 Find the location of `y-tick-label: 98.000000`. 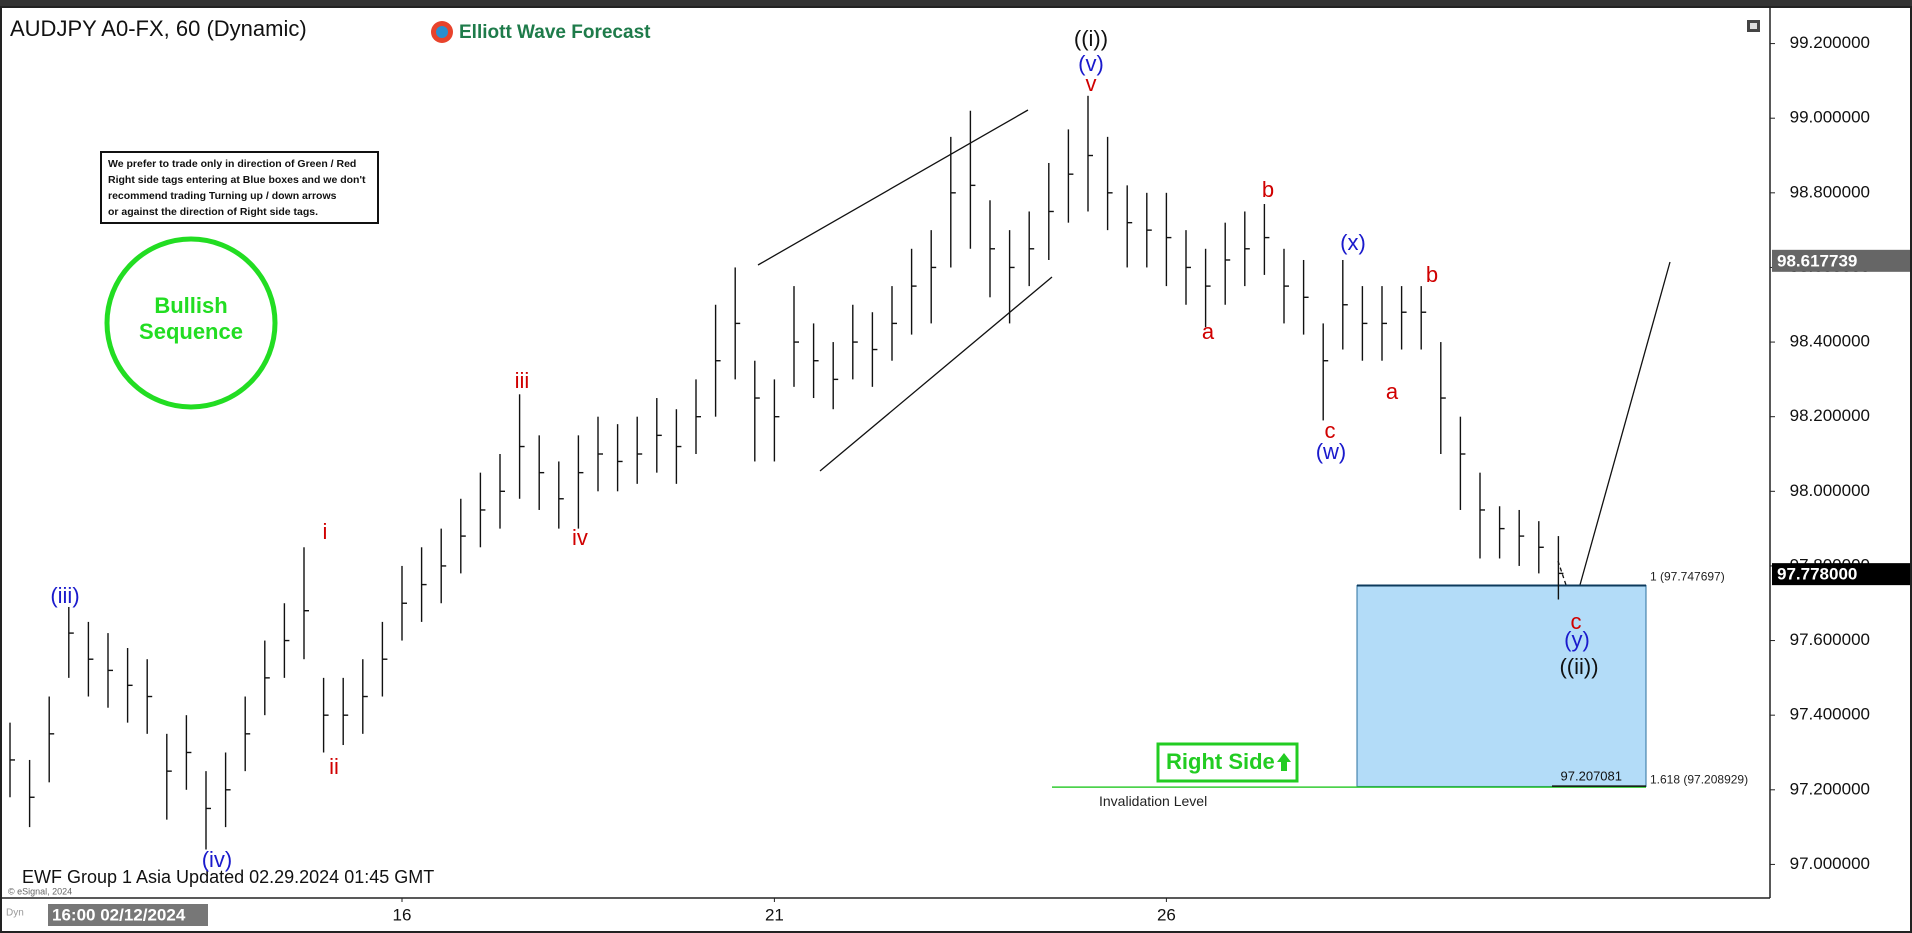

y-tick-label: 98.000000 is located at coordinates (1830, 490).